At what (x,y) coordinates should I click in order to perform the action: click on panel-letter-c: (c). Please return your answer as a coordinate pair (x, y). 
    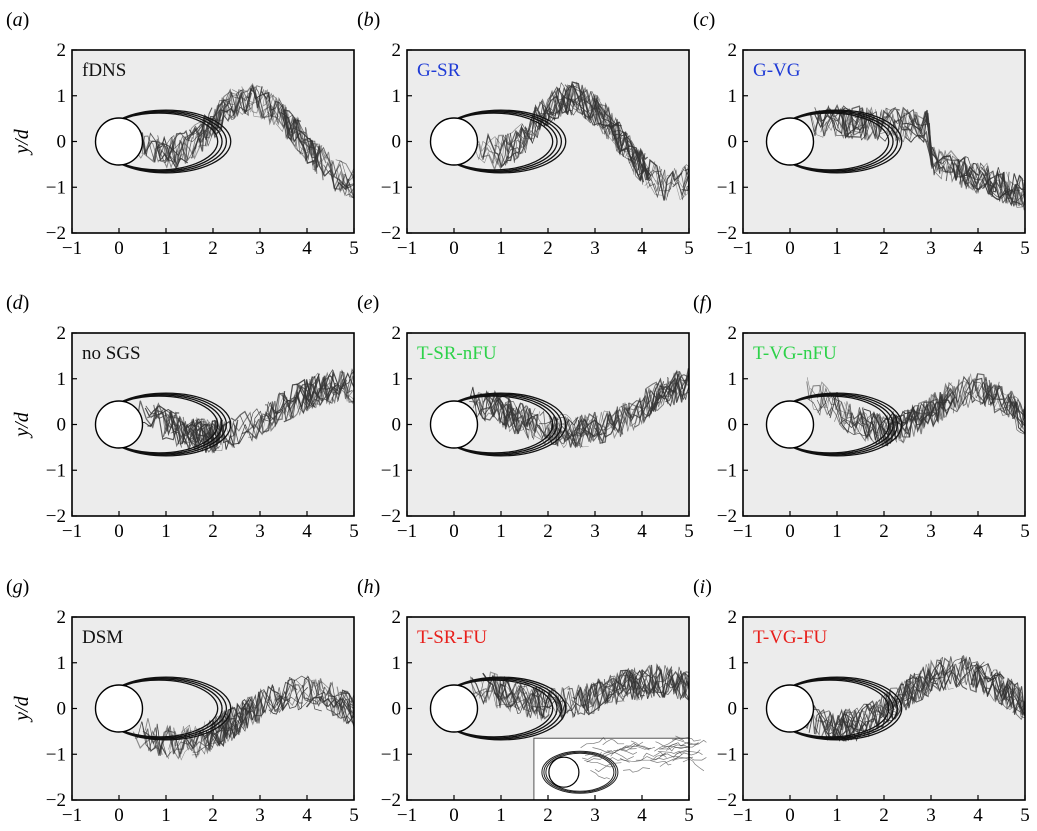
    Looking at the image, I should click on (704, 20).